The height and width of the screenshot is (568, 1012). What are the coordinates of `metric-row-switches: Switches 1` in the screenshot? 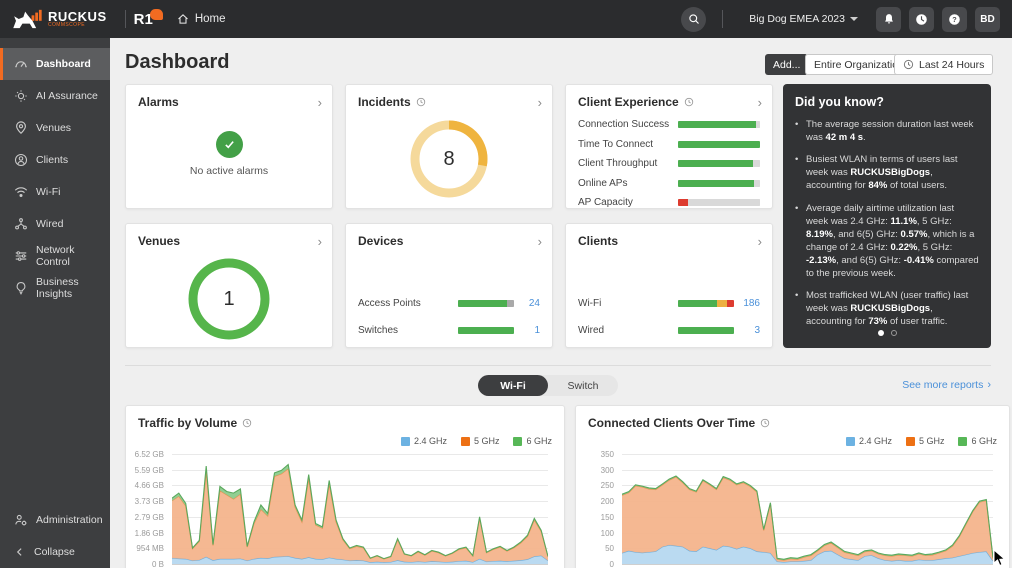 It's located at (449, 330).